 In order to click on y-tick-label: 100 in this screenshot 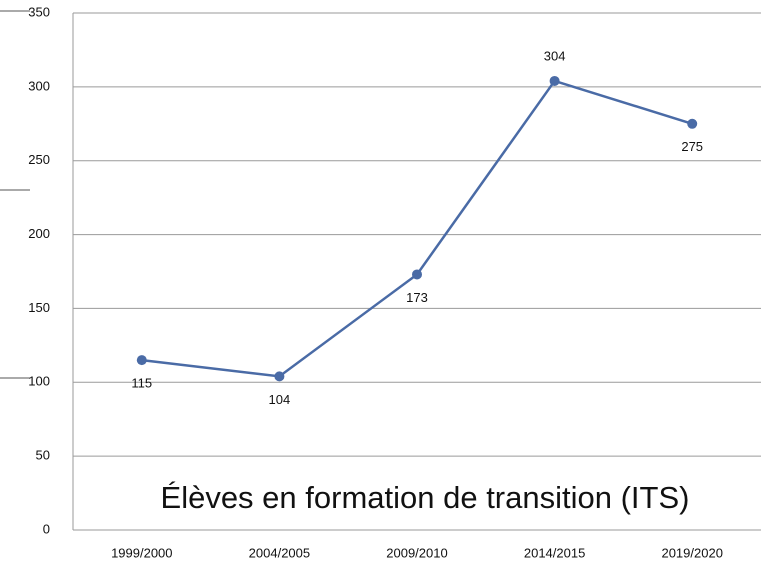, I will do `click(39, 381)`.